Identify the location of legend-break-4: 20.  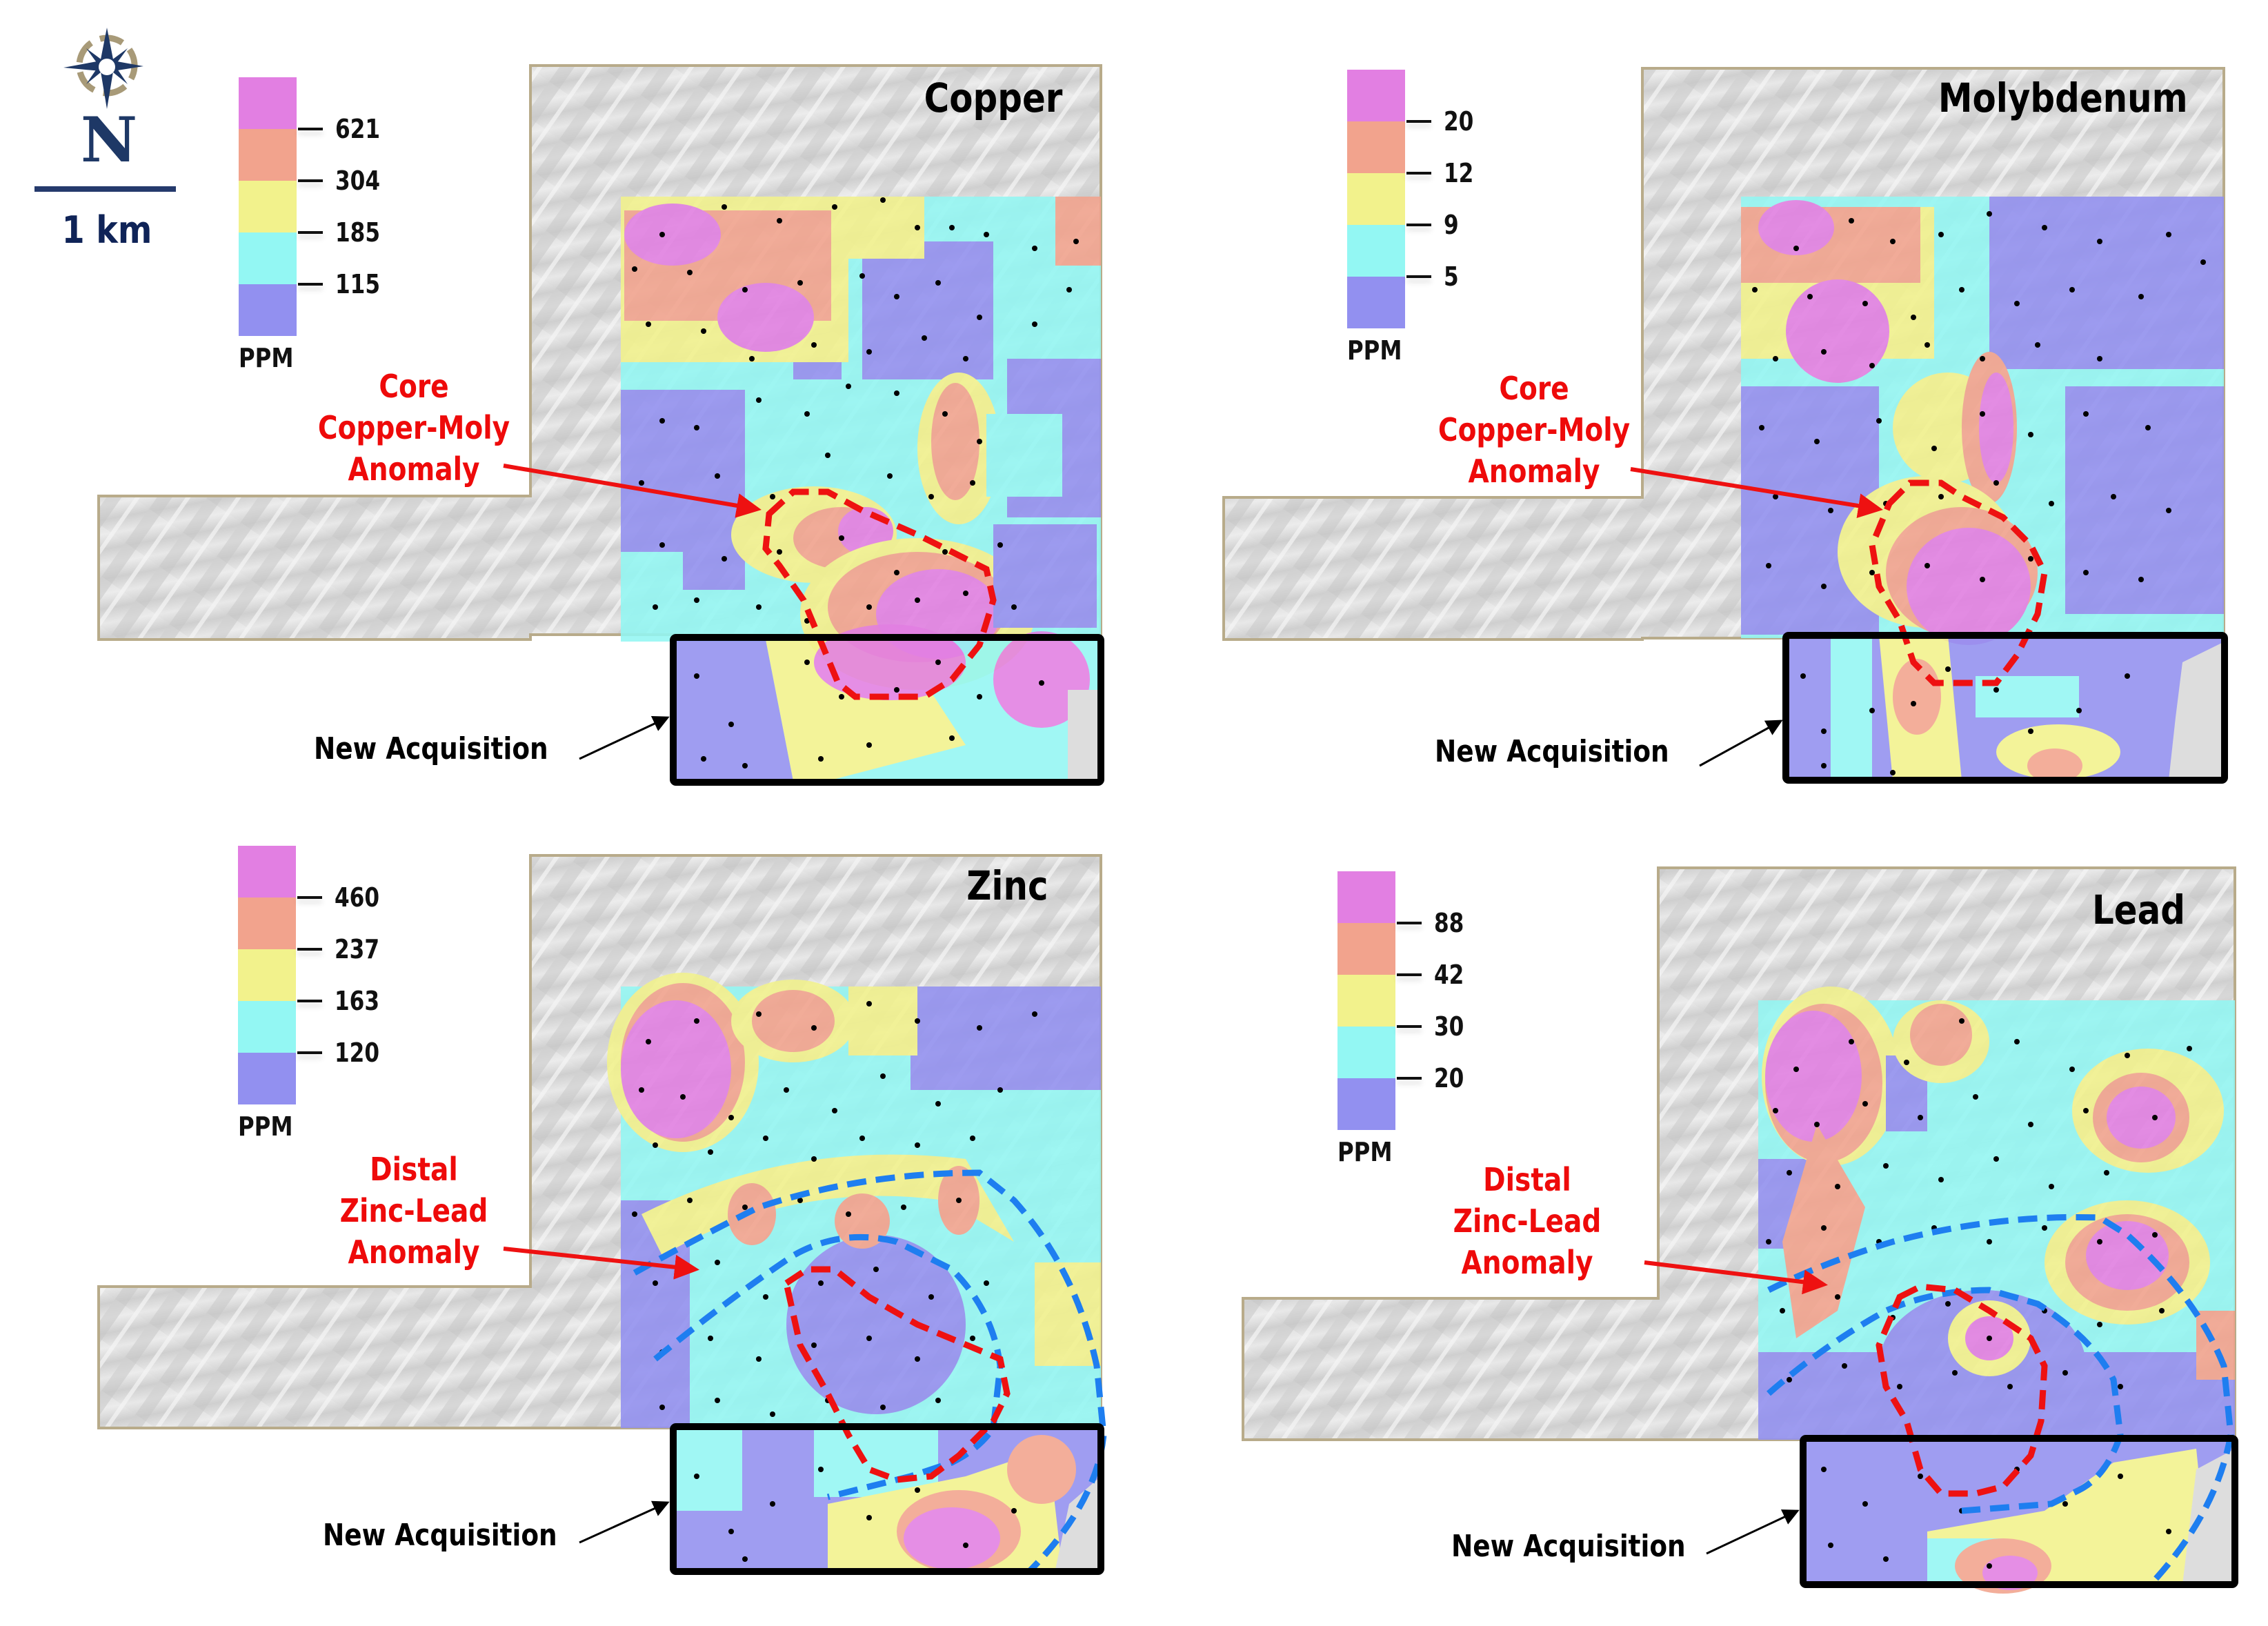
(1449, 1078).